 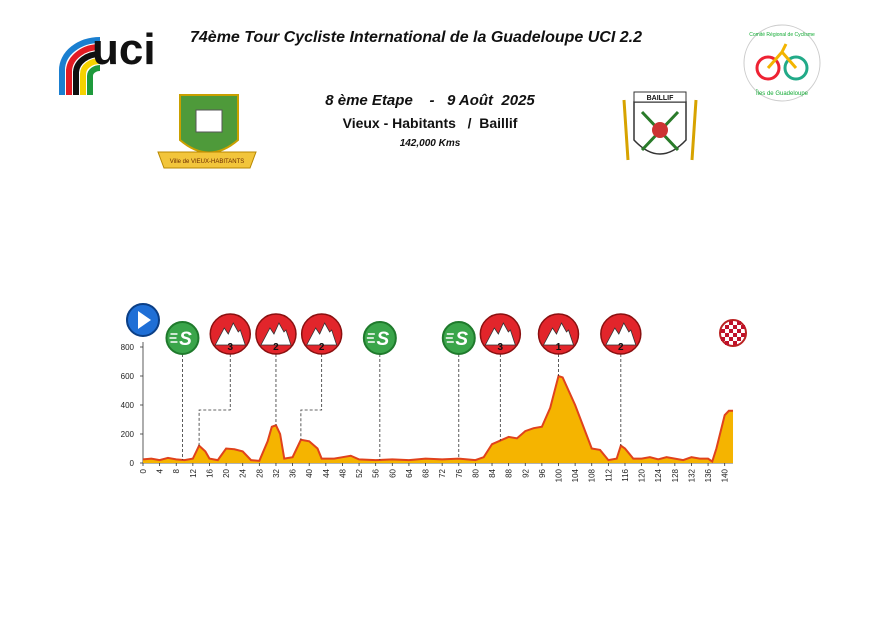 What do you see at coordinates (293, 472) in the screenshot?
I see `x-tick-label: 36` at bounding box center [293, 472].